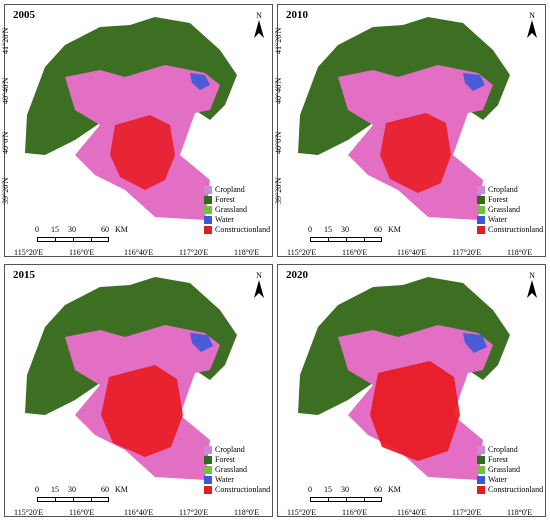 The height and width of the screenshot is (520, 550). I want to click on legend-item-forest: Forest, so click(237, 200).